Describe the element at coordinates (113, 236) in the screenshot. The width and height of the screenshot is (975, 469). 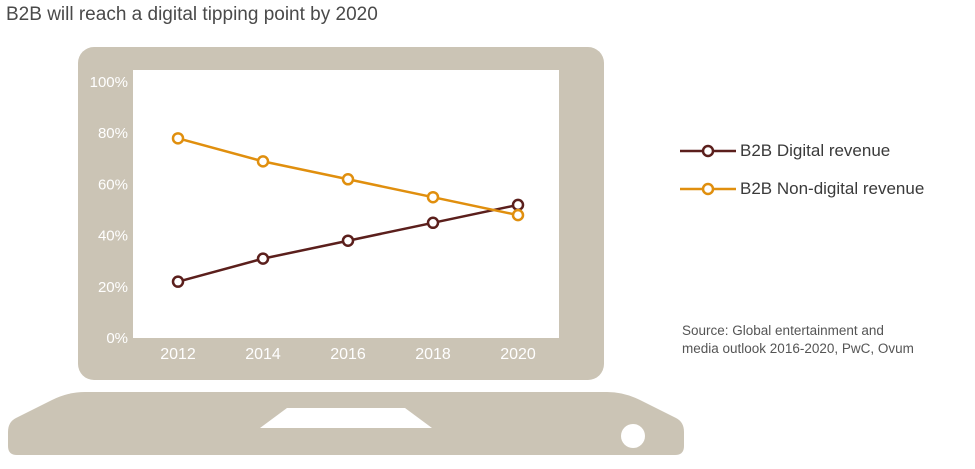
I see `y-tick-label: 40%` at that location.